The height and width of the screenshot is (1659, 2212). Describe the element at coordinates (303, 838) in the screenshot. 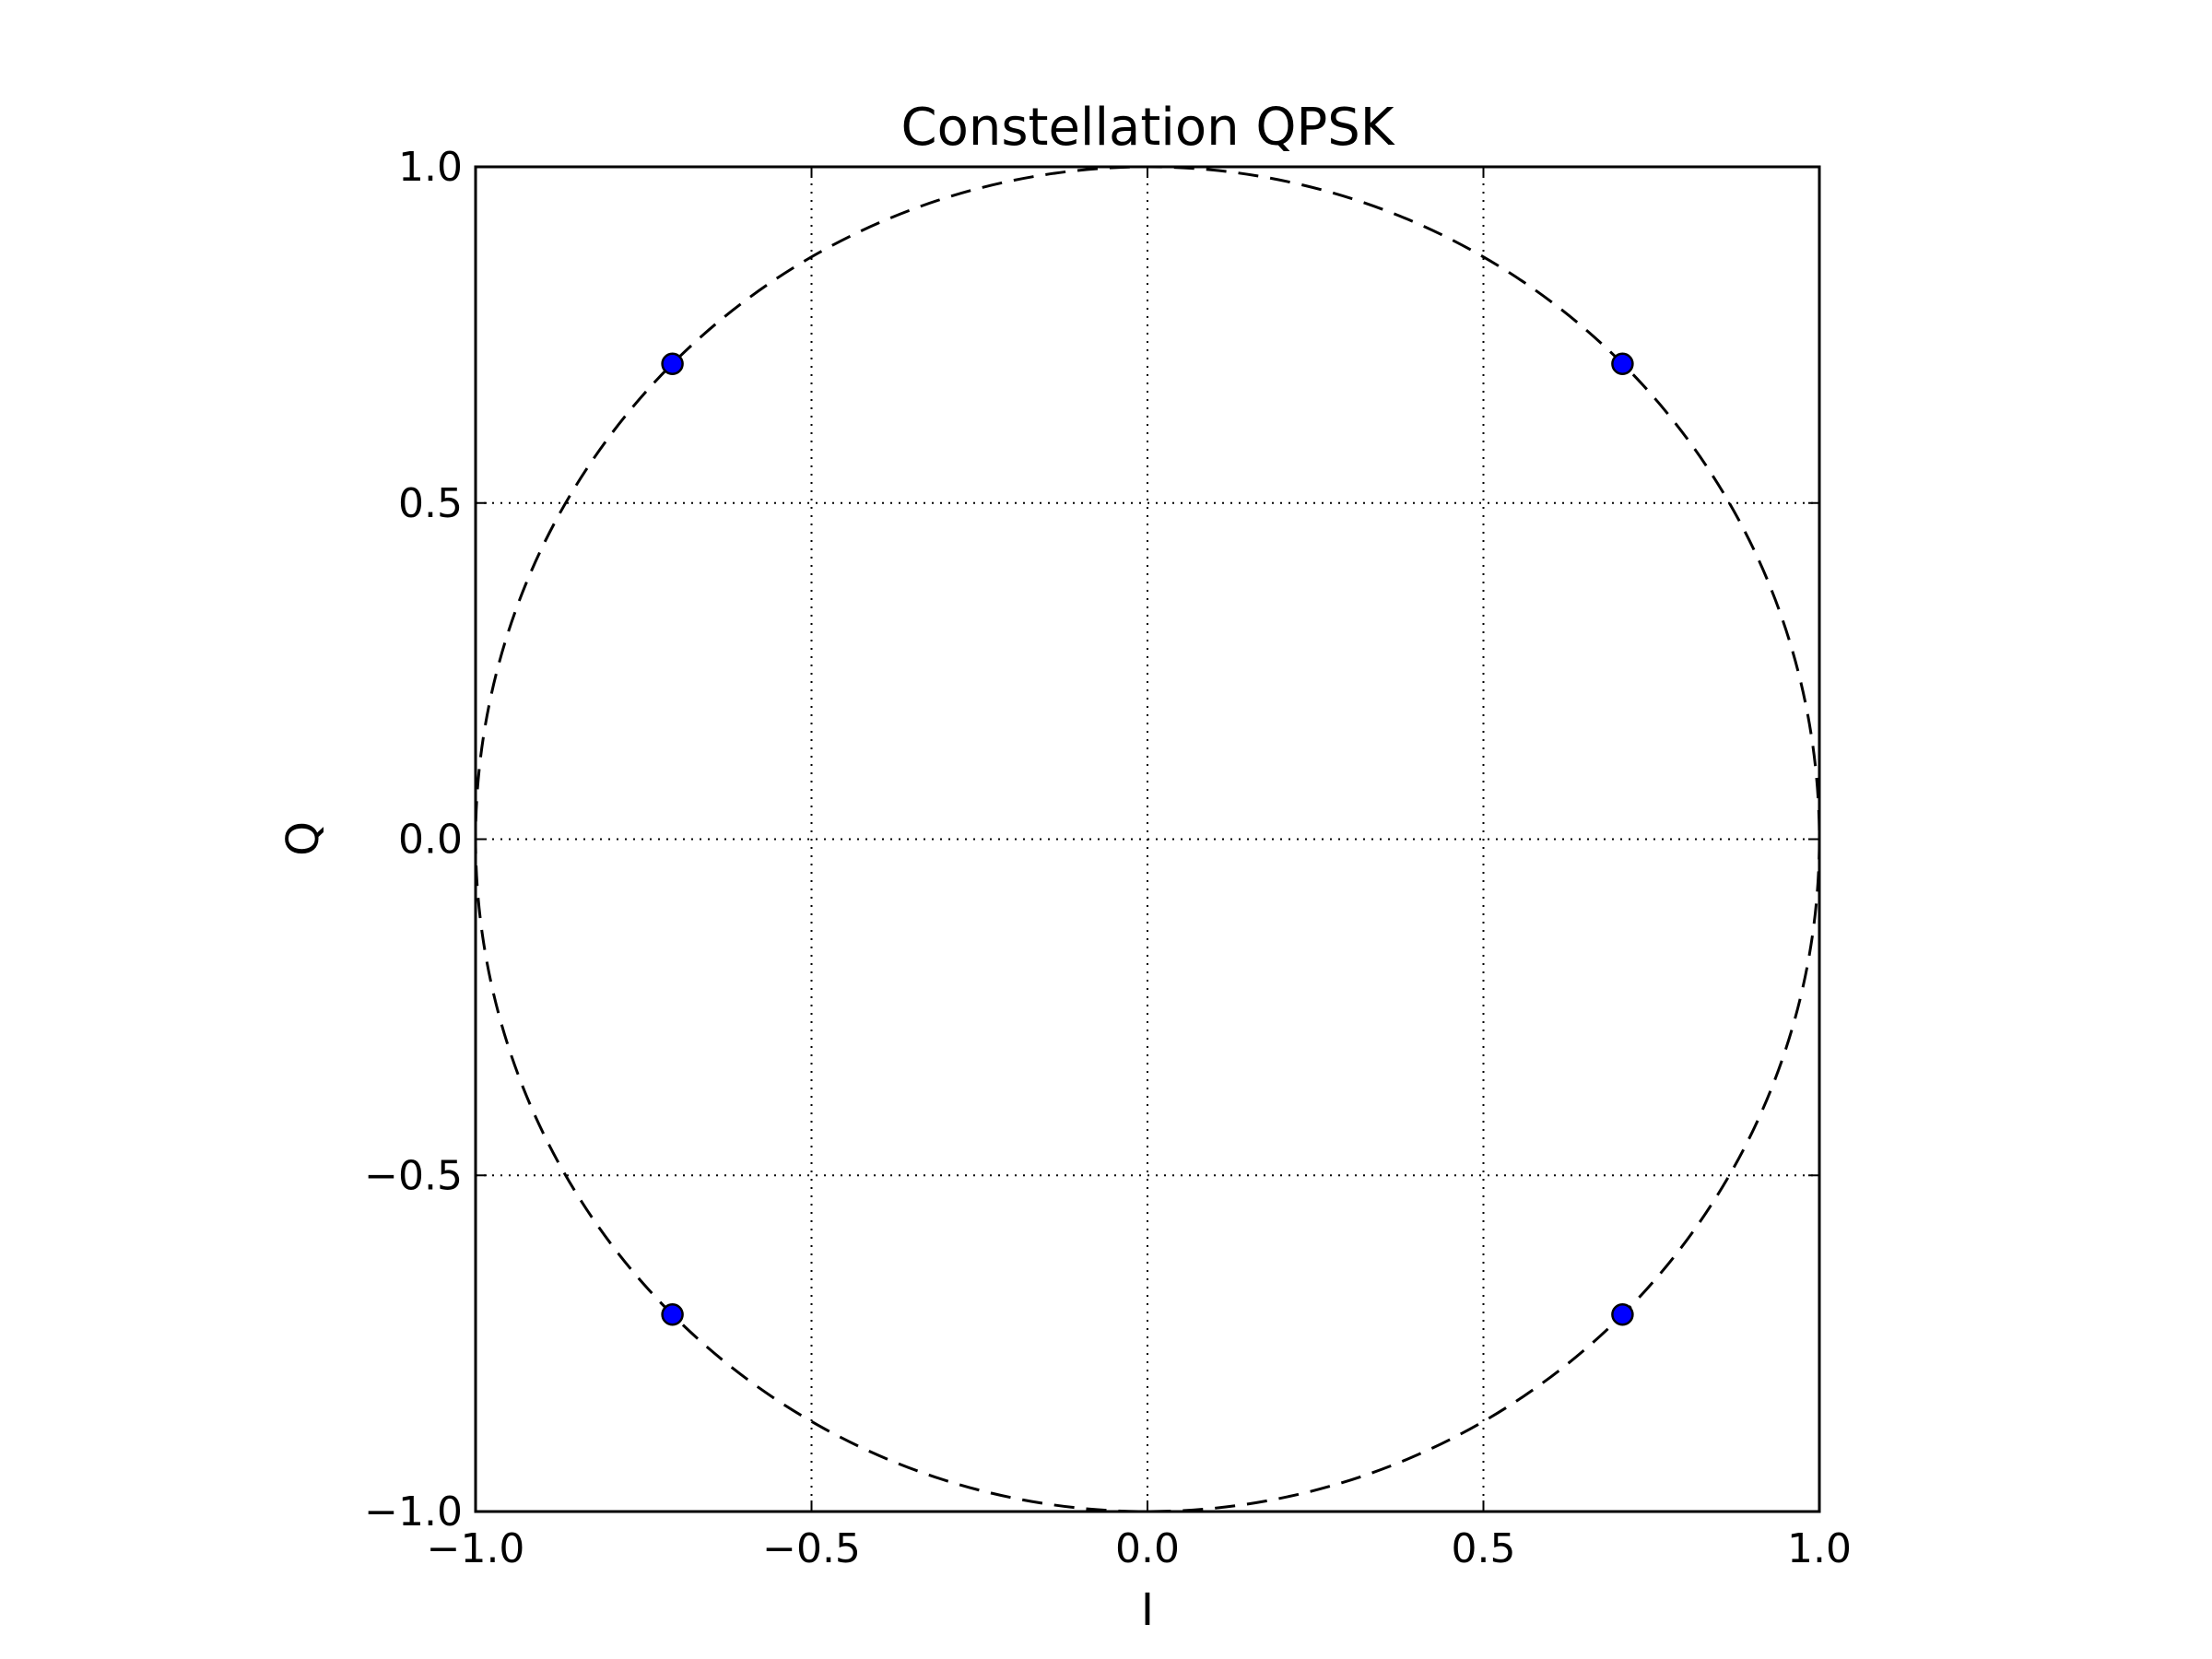

I see `y-axis-label: Q` at that location.